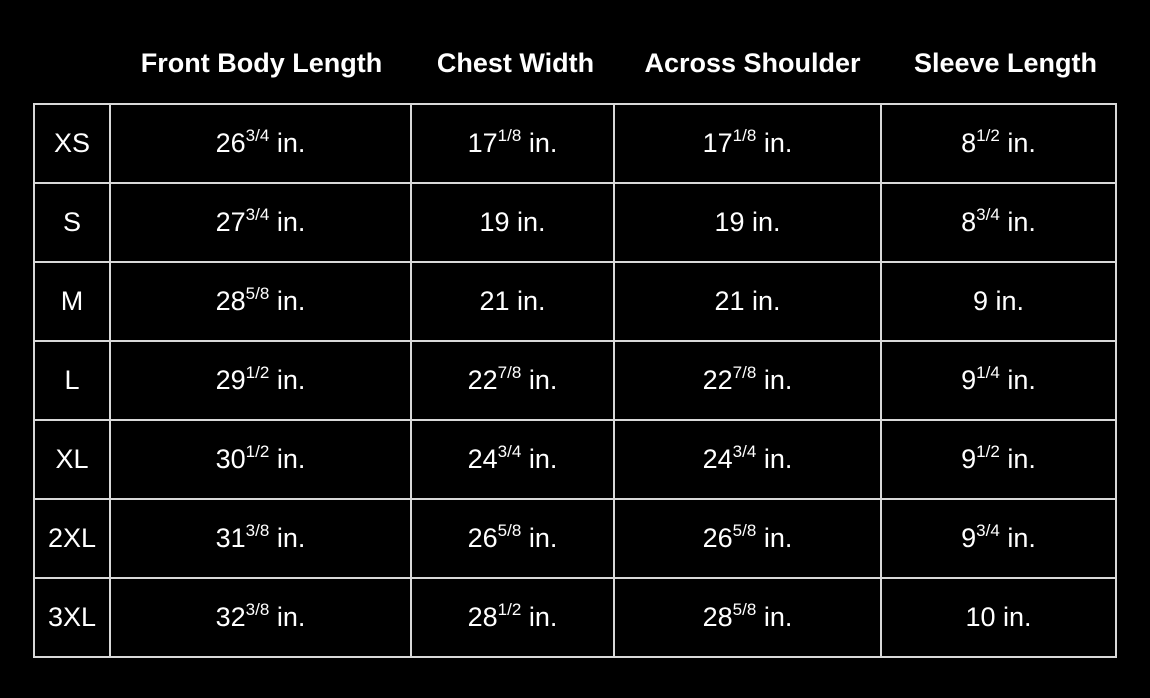 The image size is (1150, 698). What do you see at coordinates (261, 63) in the screenshot?
I see `header-front-body-length: Front Body Length` at bounding box center [261, 63].